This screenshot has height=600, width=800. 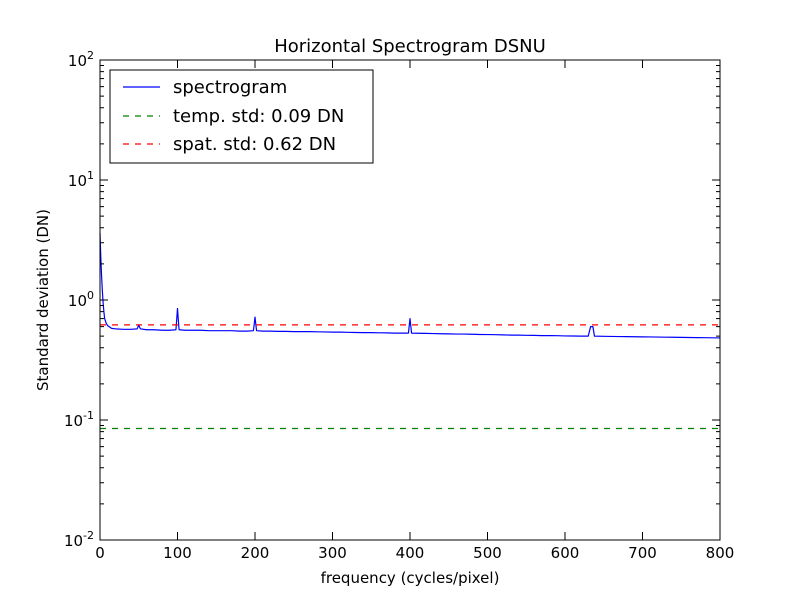 What do you see at coordinates (255, 553) in the screenshot?
I see `x-tick-label: 200` at bounding box center [255, 553].